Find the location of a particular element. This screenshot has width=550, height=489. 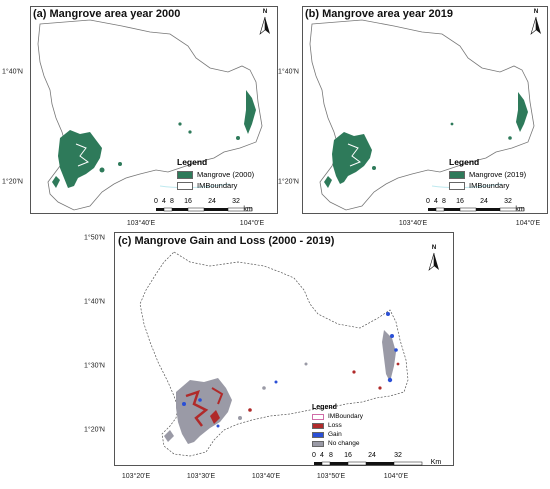

map-b-scale-label-4: 4 is located at coordinates (436, 201).